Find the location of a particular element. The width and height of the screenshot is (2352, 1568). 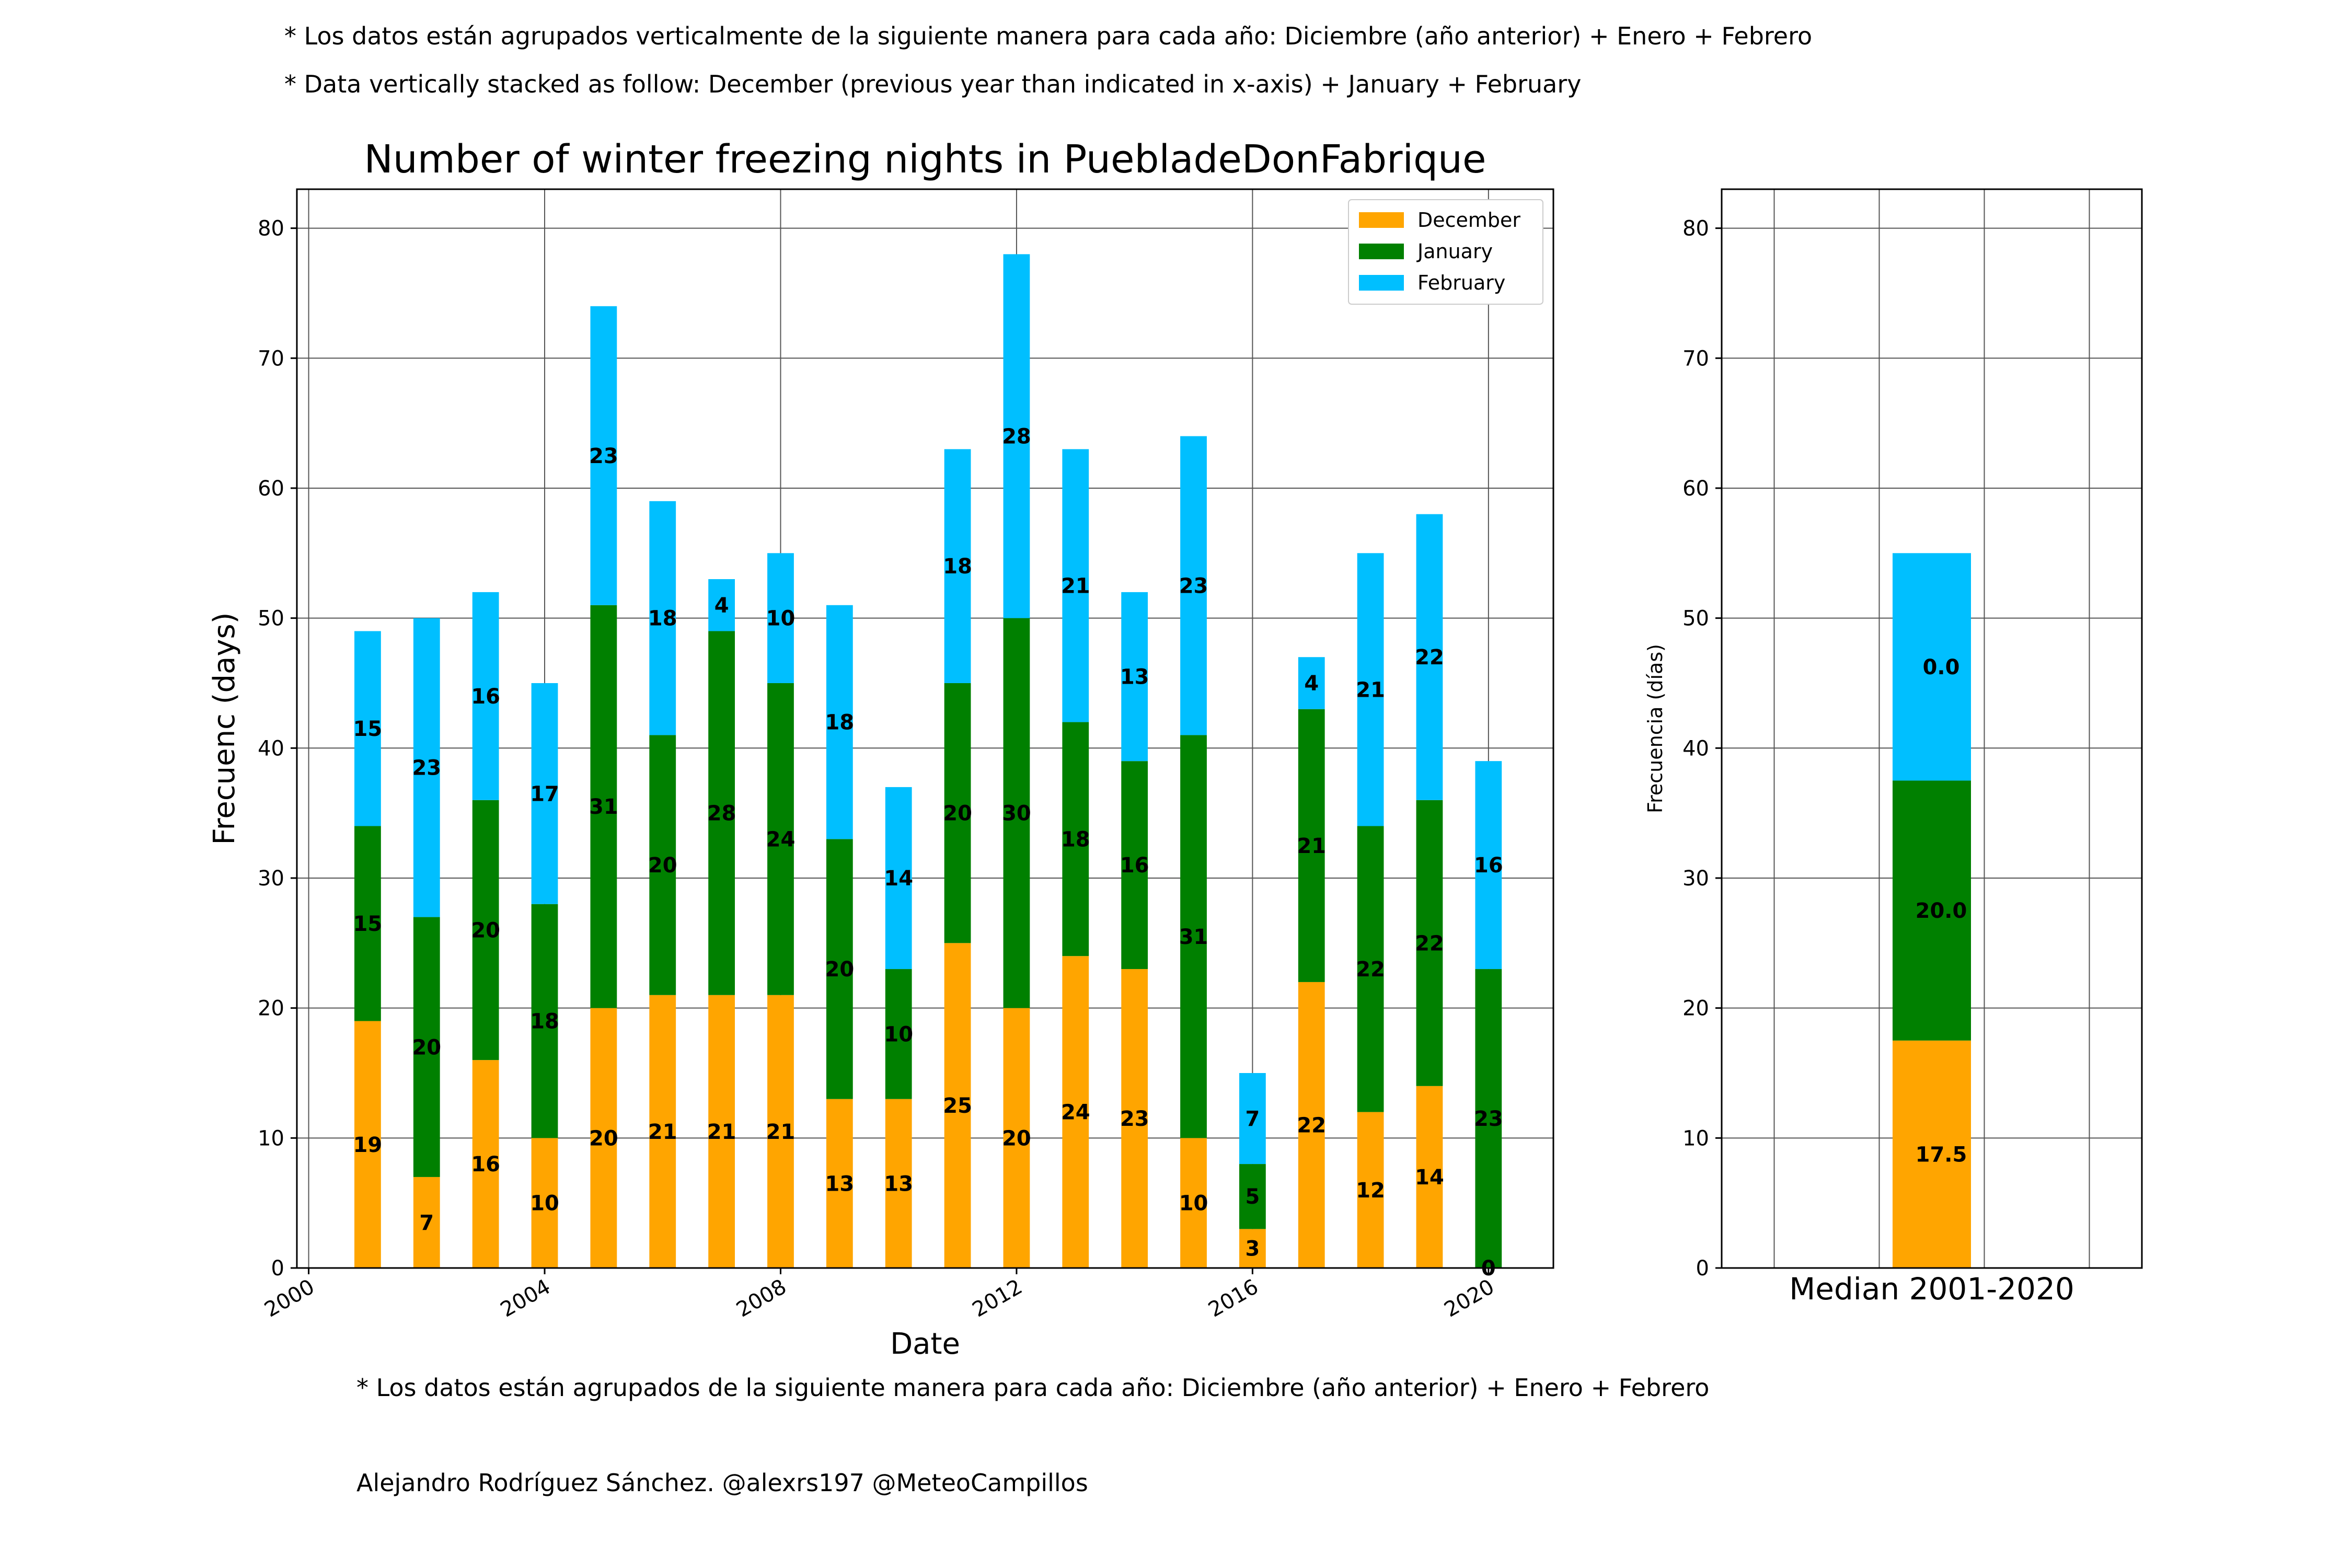

legend-swatch-february is located at coordinates (1381, 283).